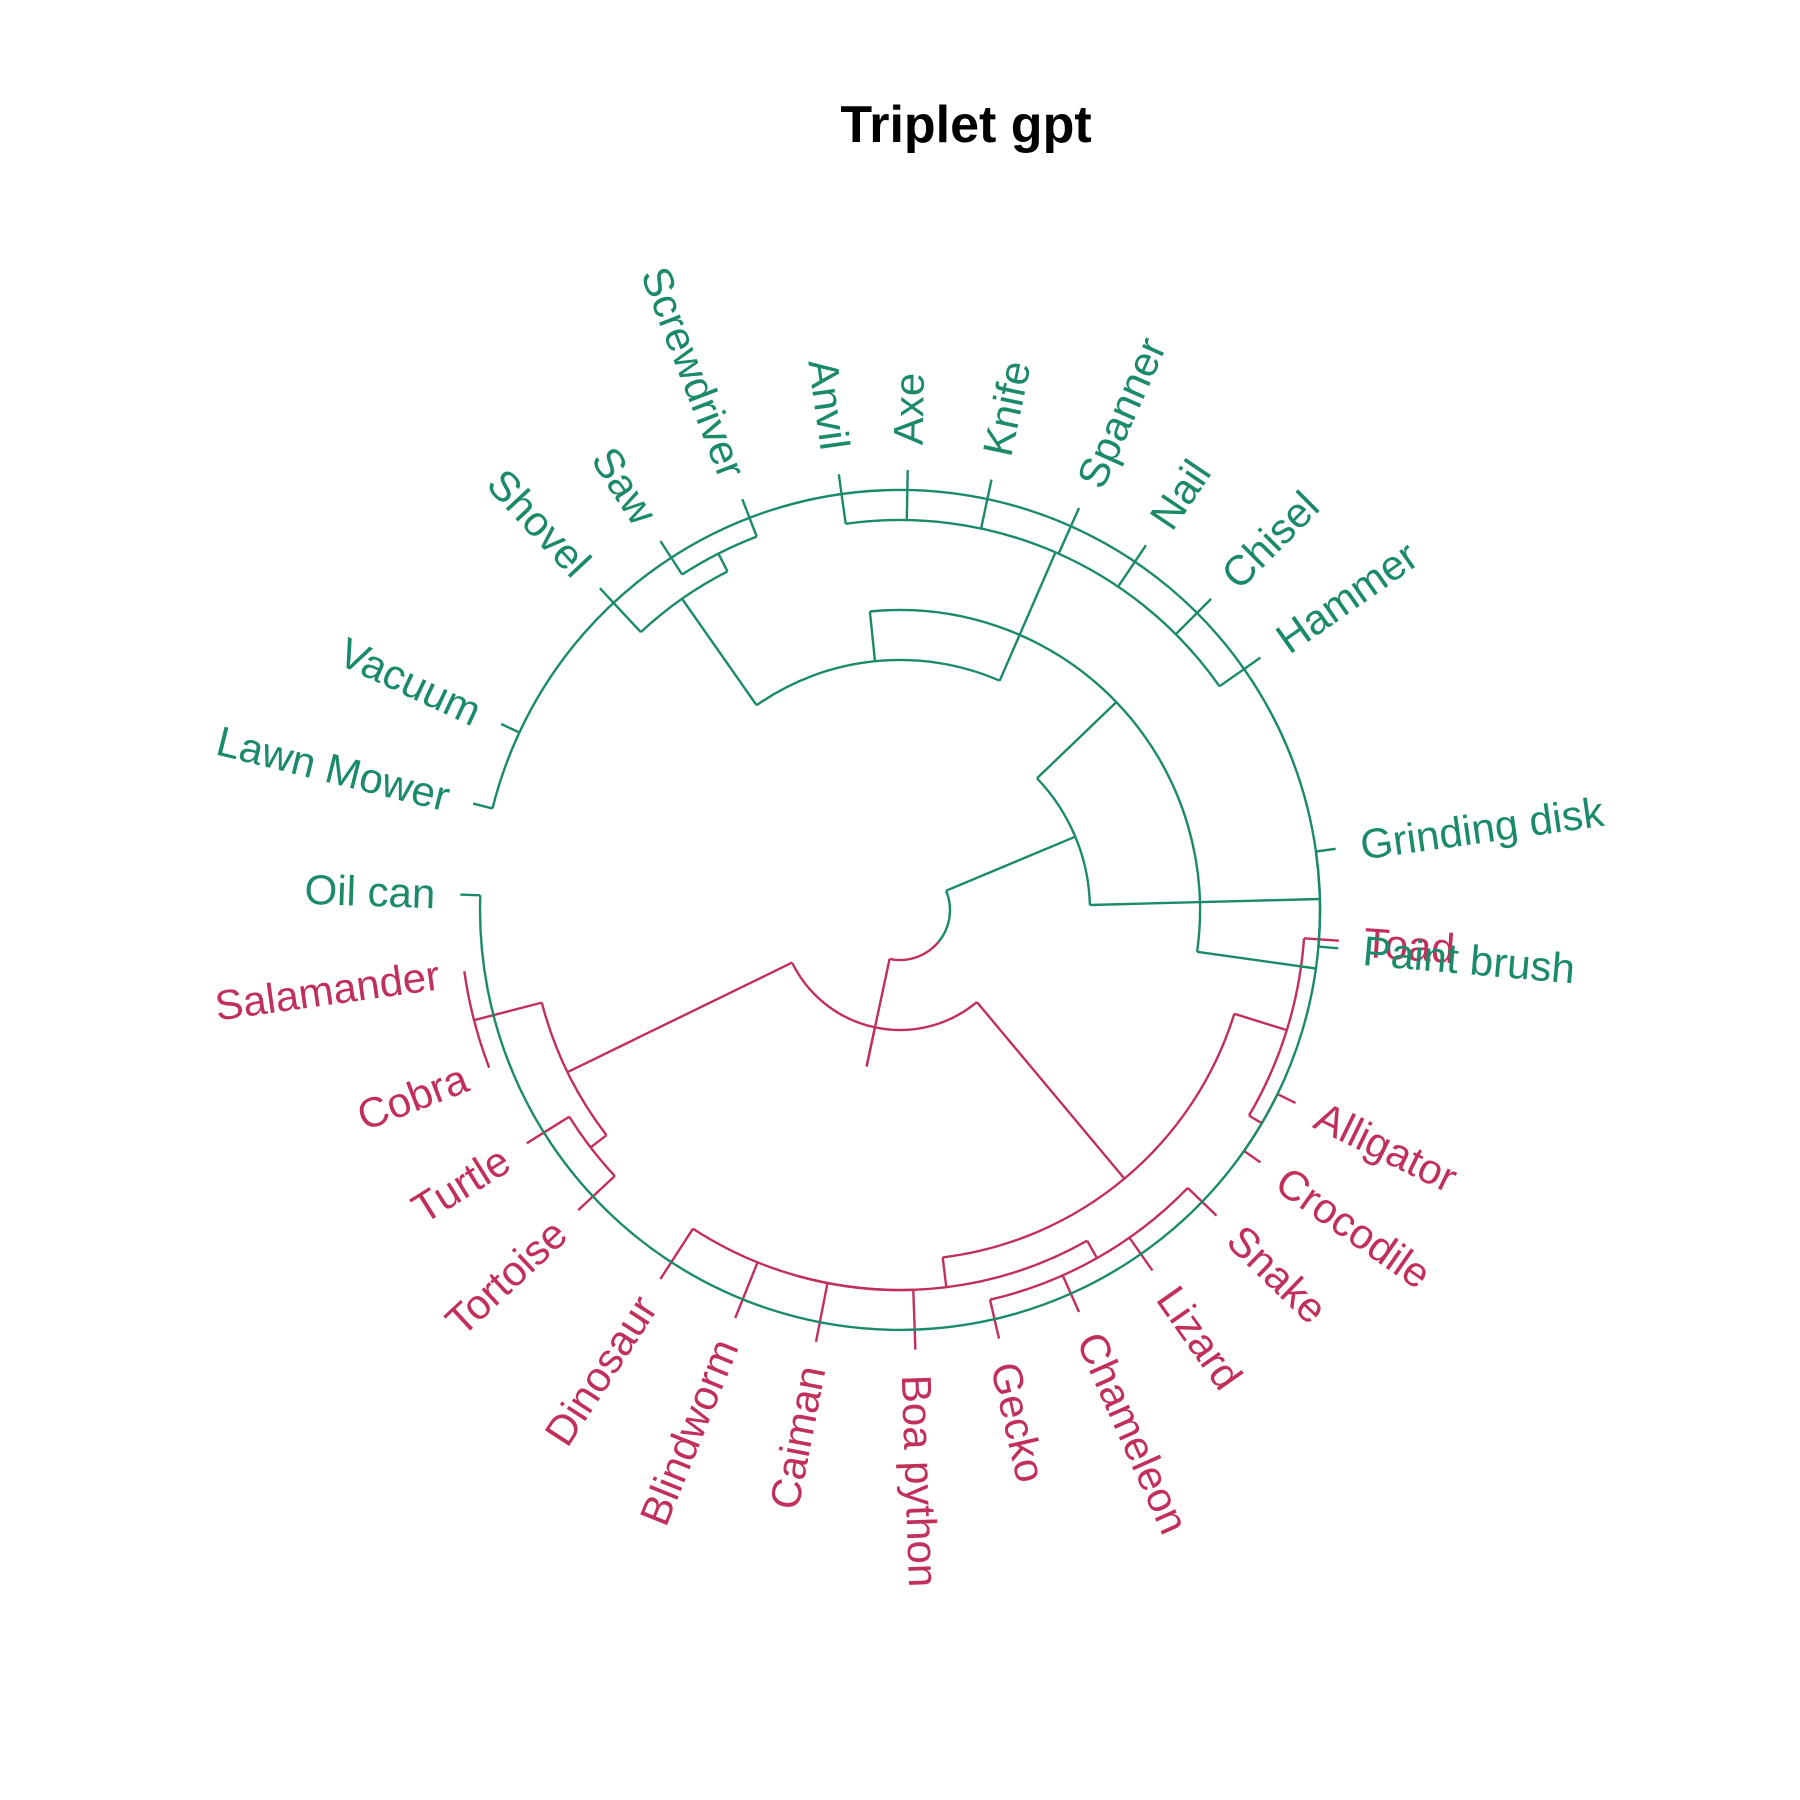 Image resolution: width=1800 pixels, height=1800 pixels. What do you see at coordinates (693, 372) in the screenshot?
I see `leaf-label-screwdriver: Screwdriver` at bounding box center [693, 372].